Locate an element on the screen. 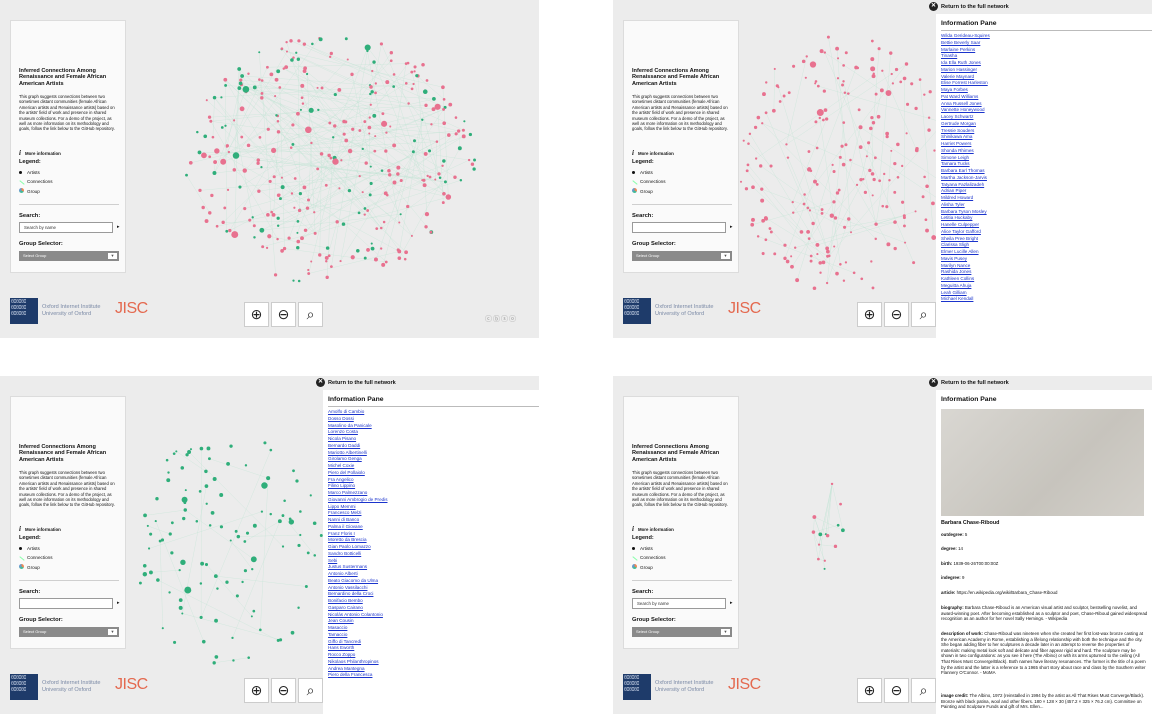 The image size is (1152, 714). list-item: Marilyn Nance is located at coordinates (956, 265).